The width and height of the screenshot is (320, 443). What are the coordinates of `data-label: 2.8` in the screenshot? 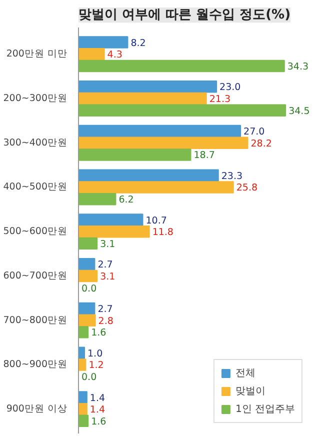 It's located at (106, 321).